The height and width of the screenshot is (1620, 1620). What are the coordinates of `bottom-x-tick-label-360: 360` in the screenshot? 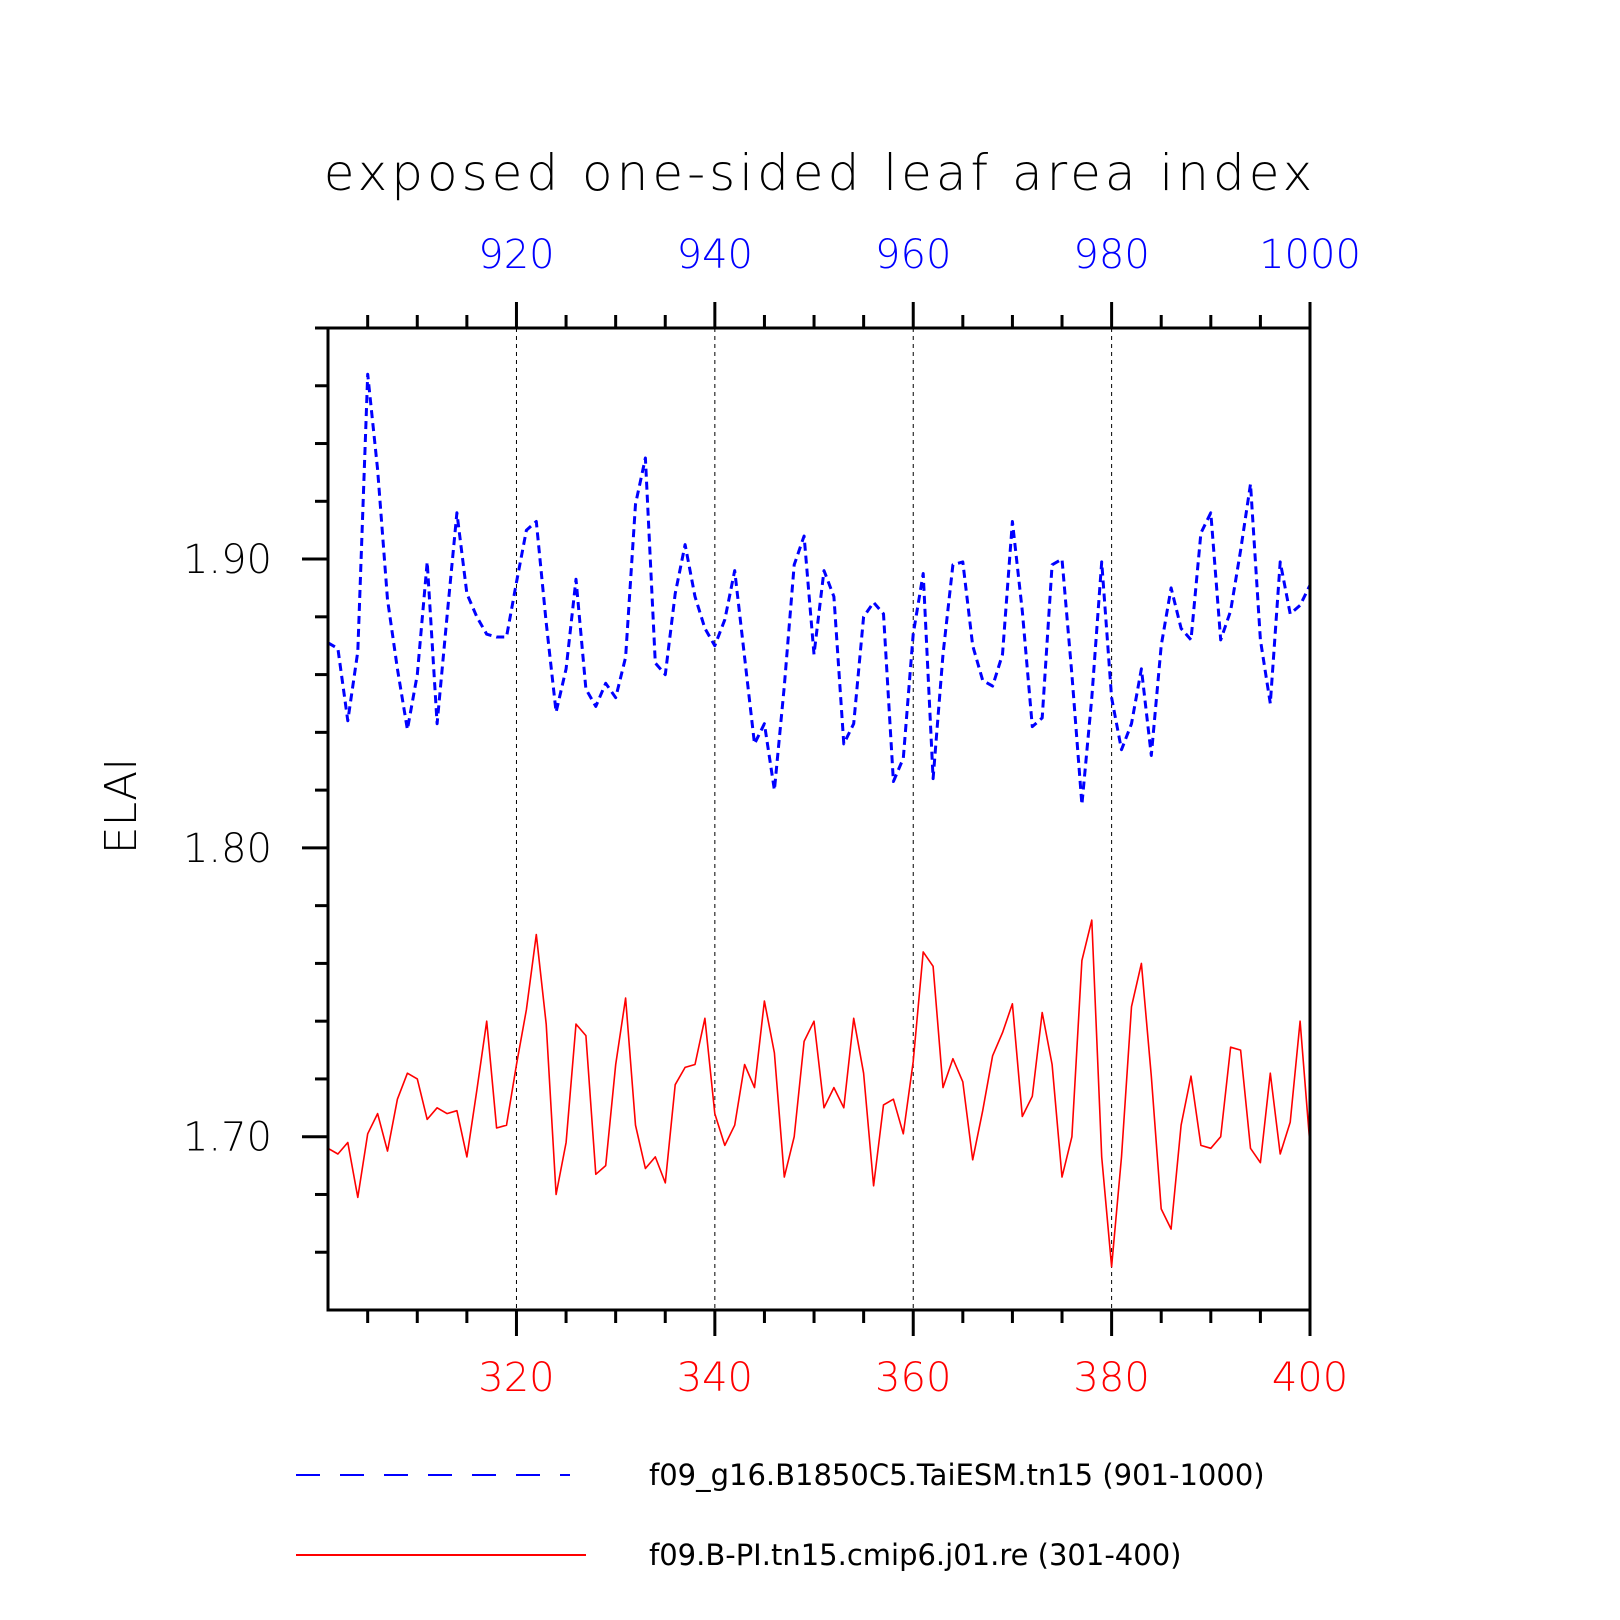 It's located at (913, 1378).